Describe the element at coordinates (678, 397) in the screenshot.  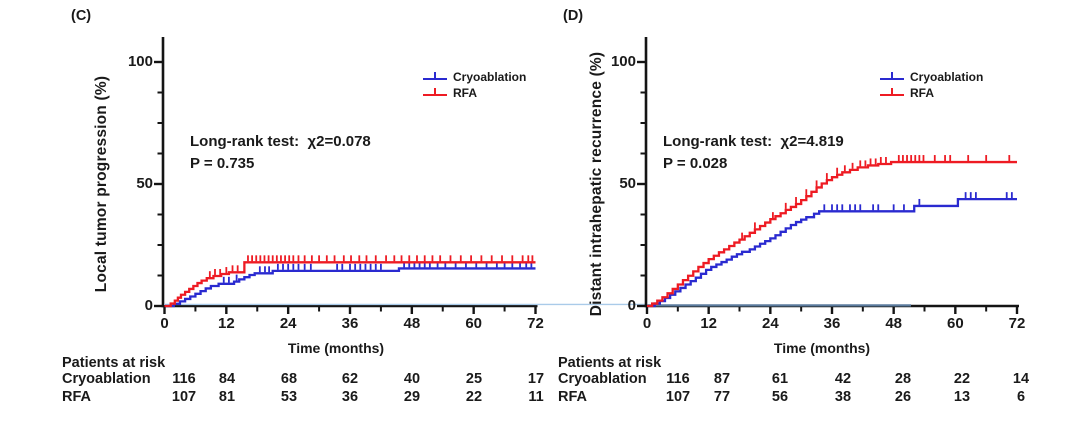
I see `panel-d-risk-rfa-m0: 107` at that location.